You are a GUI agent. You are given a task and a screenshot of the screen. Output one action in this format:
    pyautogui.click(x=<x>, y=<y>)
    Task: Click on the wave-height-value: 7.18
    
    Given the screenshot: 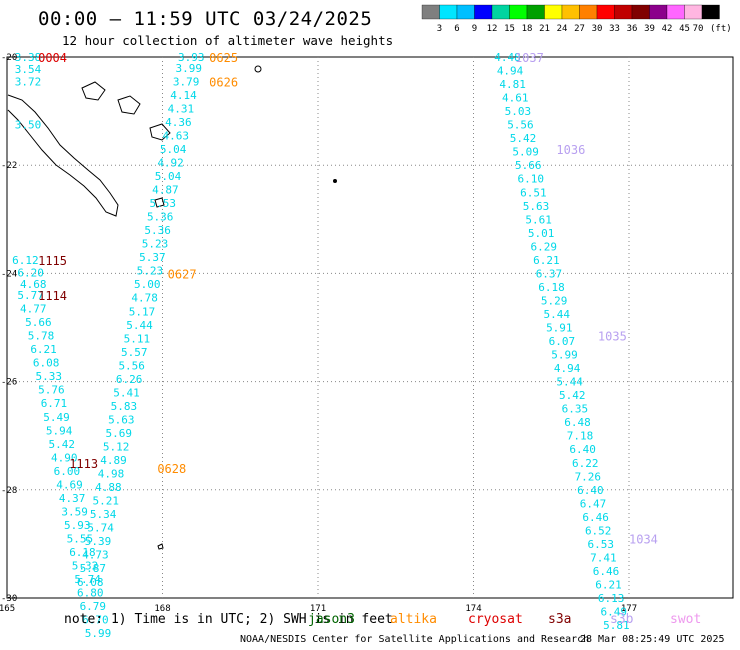 What is the action you would take?
    pyautogui.click(x=580, y=436)
    